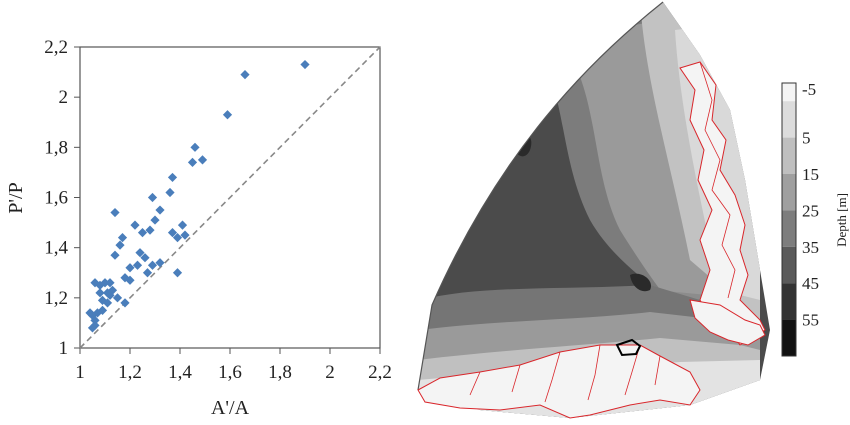 This screenshot has height=425, width=850. I want to click on colorbar-tick-labels: -5 5 15 25 35 45 55, so click(810, 205).